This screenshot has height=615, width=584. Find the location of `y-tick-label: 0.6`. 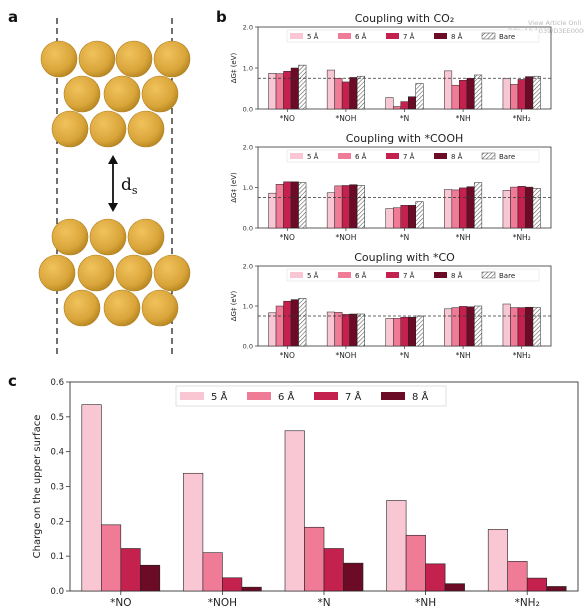

y-tick-label: 0.6 is located at coordinates (57, 383).